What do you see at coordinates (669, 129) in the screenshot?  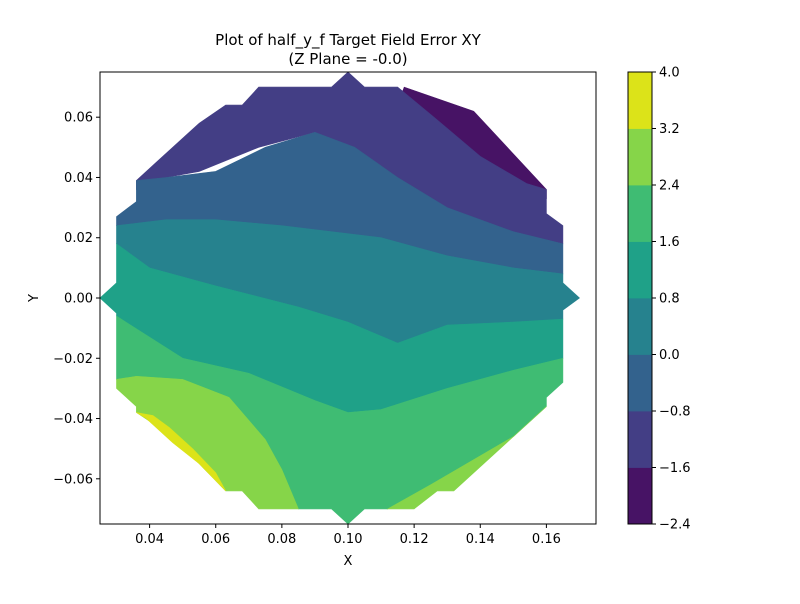 I see `colorbar-tick-label: 3.2` at bounding box center [669, 129].